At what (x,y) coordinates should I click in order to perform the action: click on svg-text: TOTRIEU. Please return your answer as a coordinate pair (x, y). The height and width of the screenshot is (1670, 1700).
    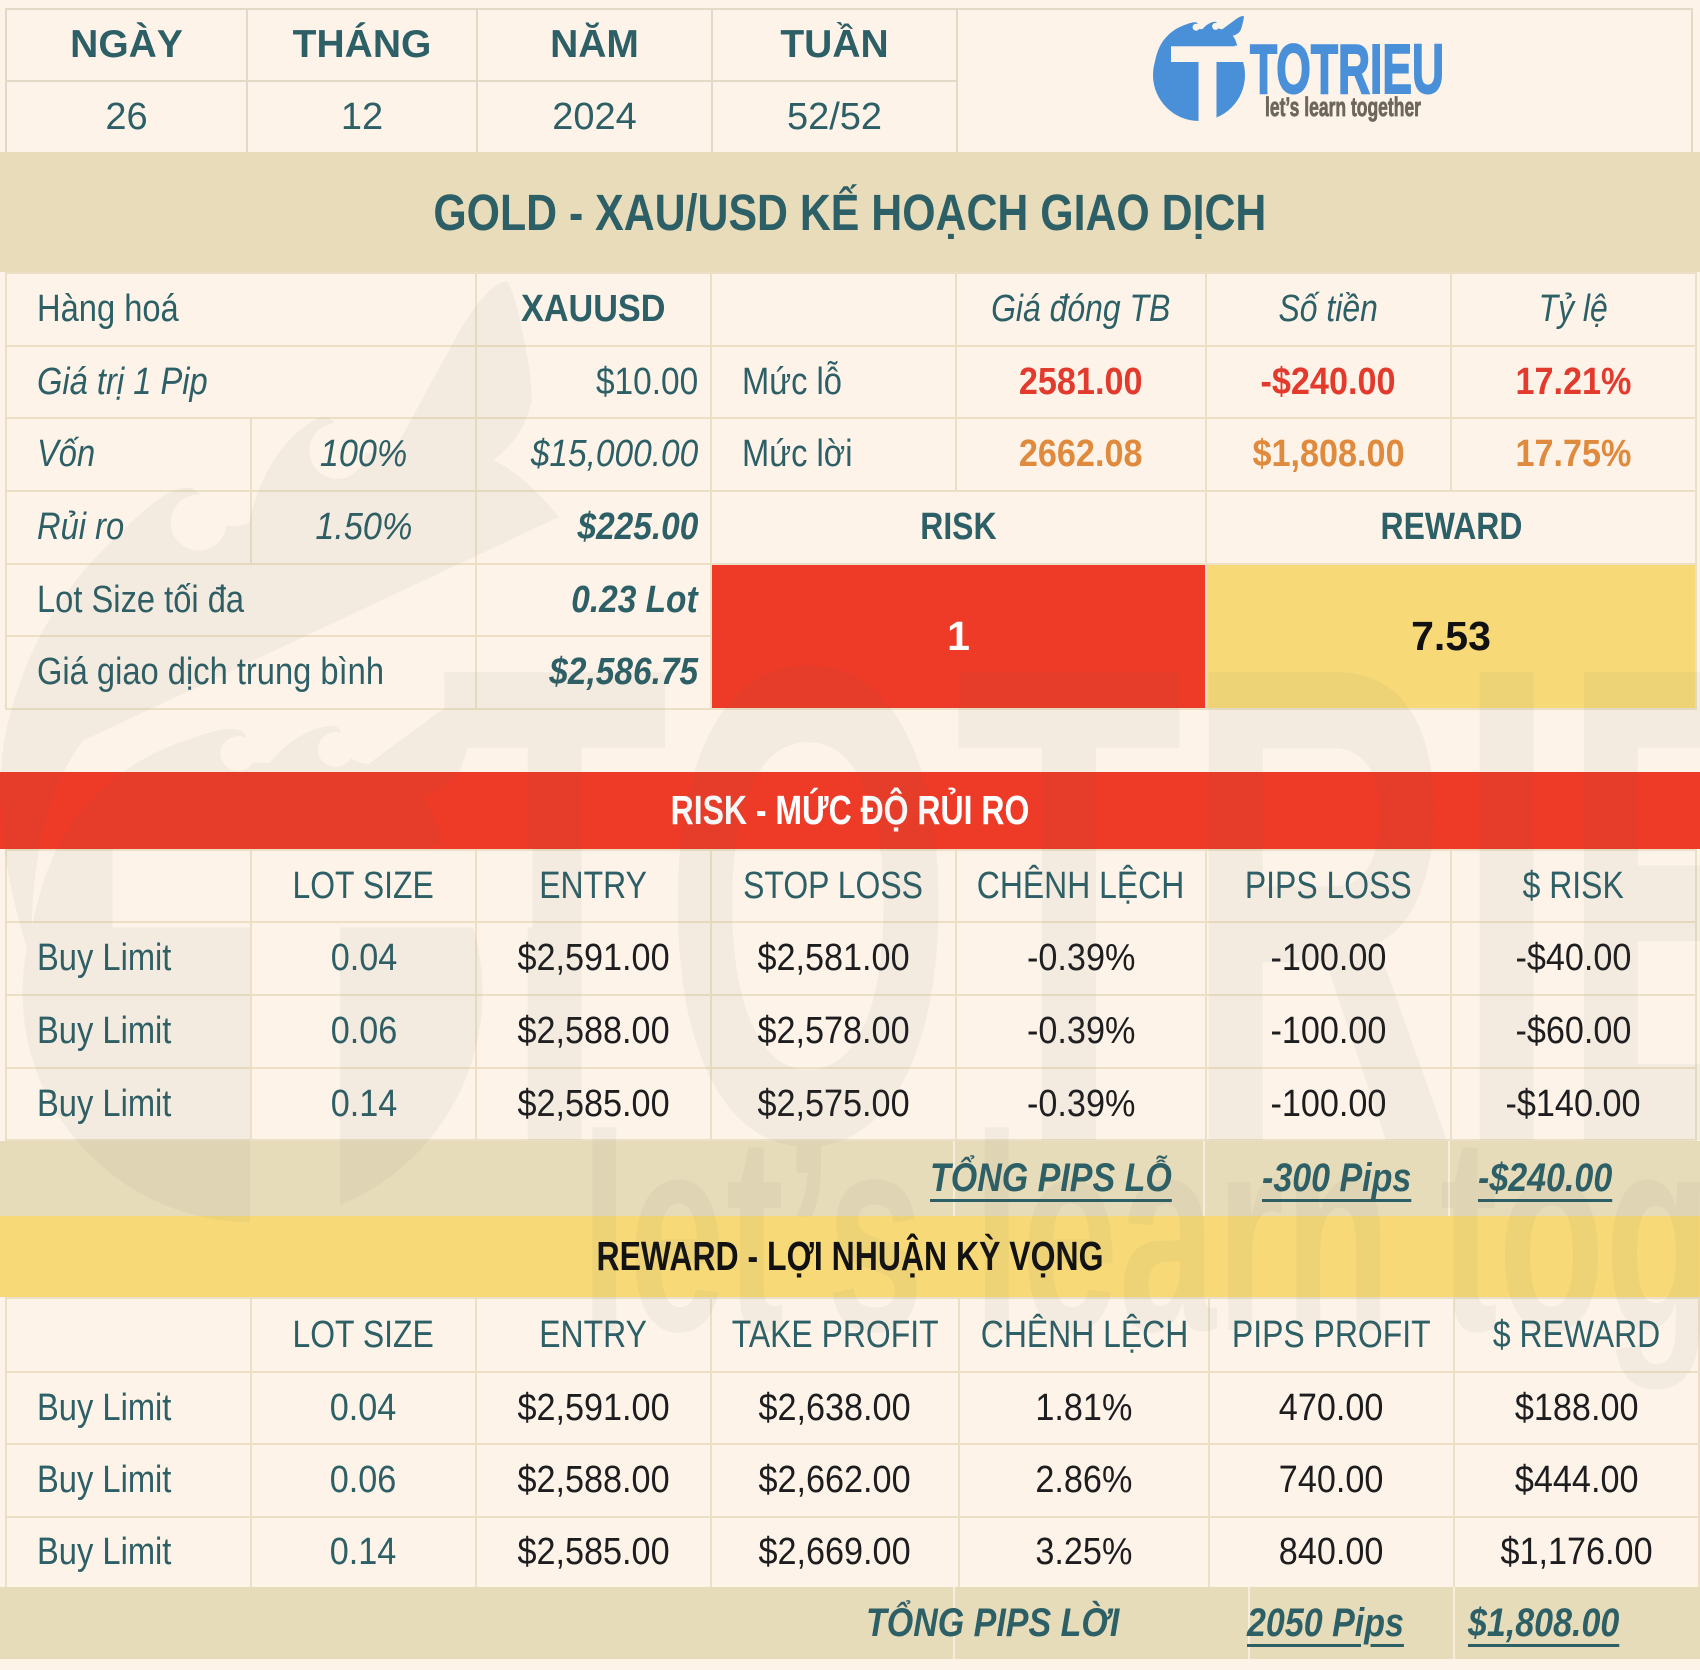
    Looking at the image, I should click on (1347, 69).